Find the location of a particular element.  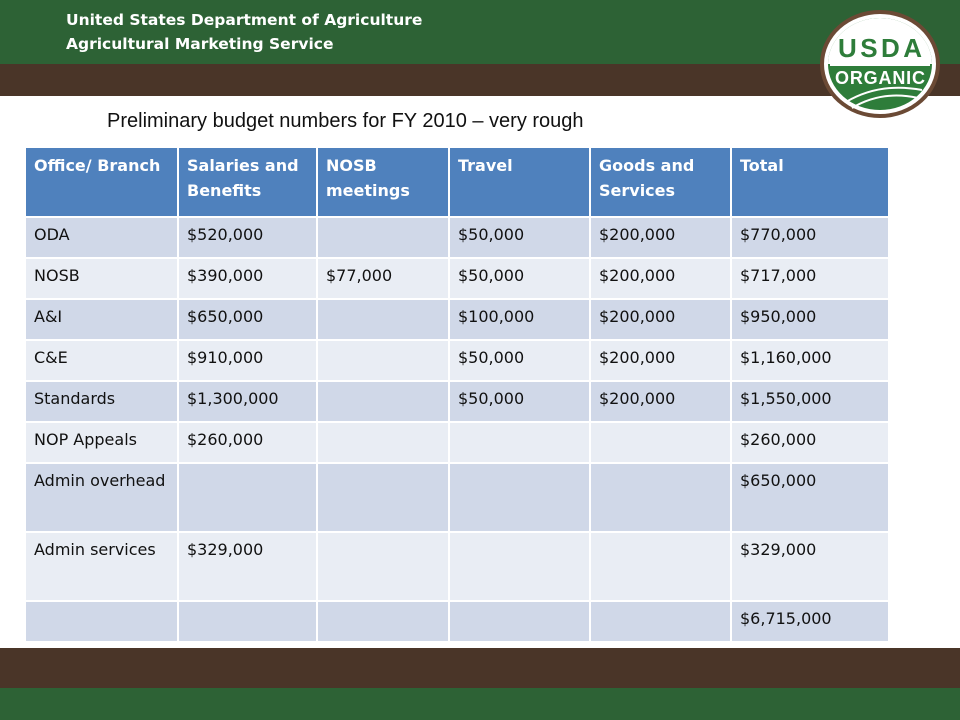

table-cell: $390,000 is located at coordinates (247, 278).